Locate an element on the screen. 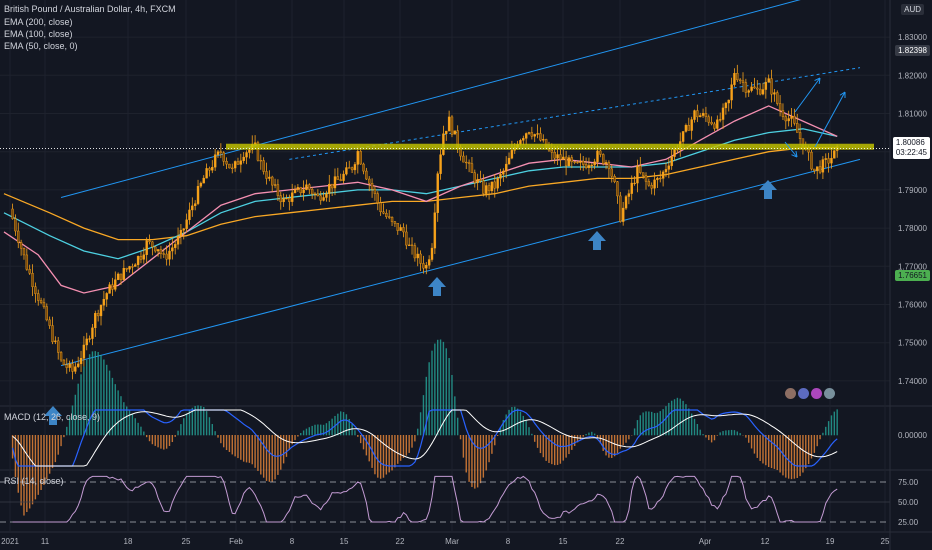  currency-label: AUD is located at coordinates (912, 9).